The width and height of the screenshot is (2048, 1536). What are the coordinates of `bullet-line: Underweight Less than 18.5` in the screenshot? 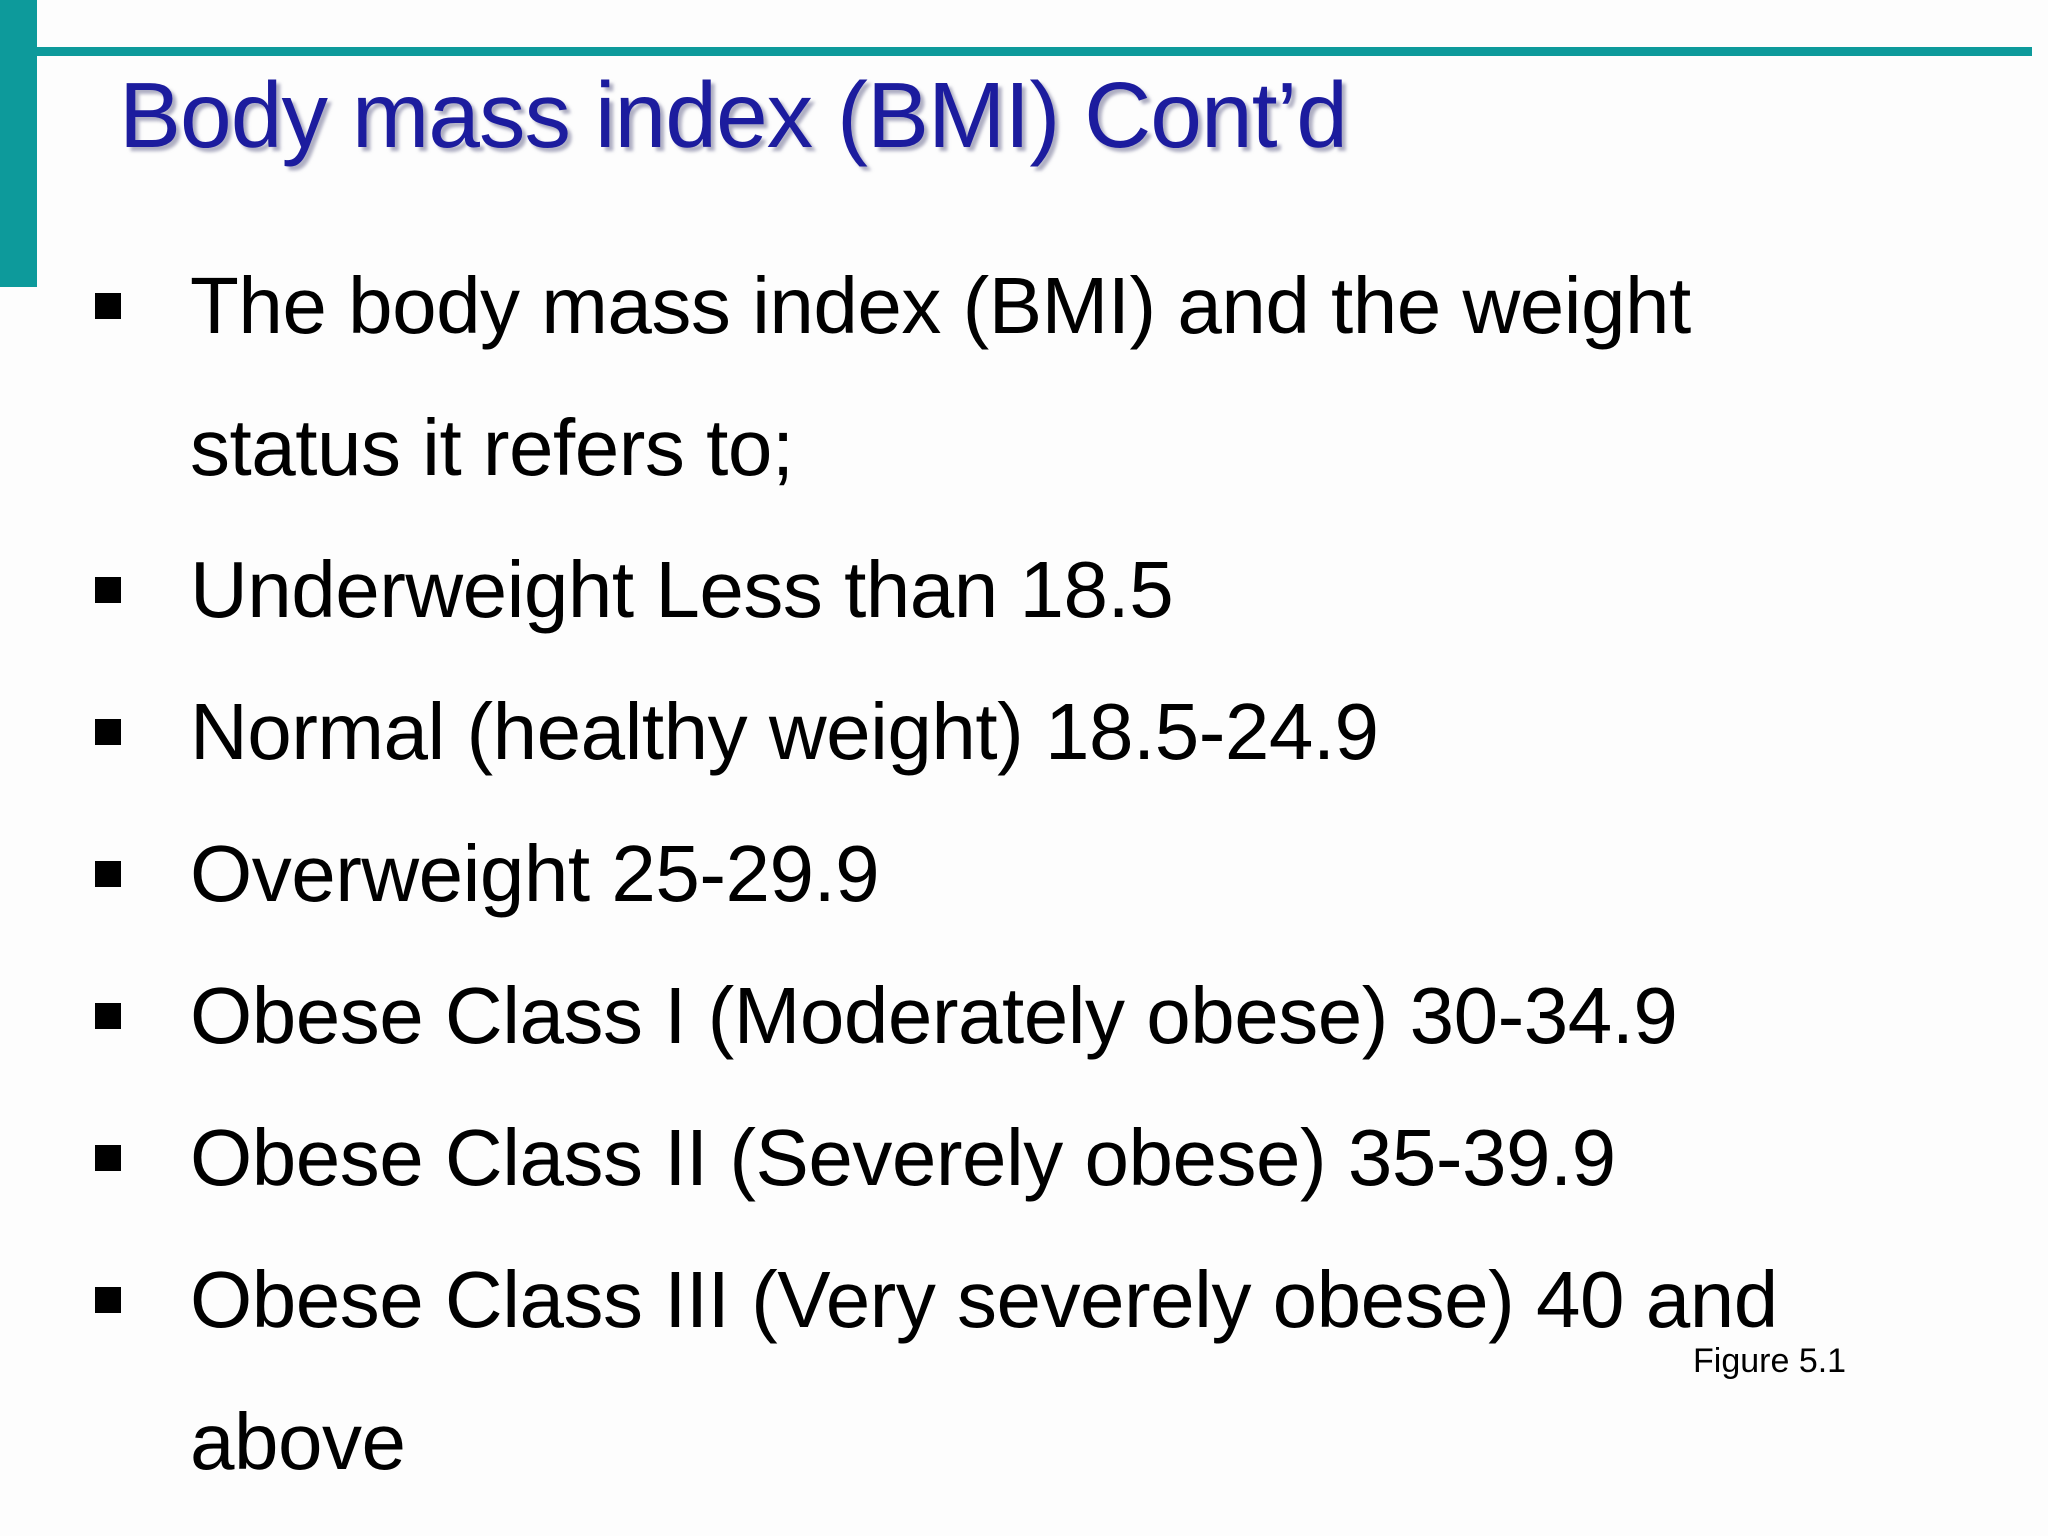 It's located at (682, 589).